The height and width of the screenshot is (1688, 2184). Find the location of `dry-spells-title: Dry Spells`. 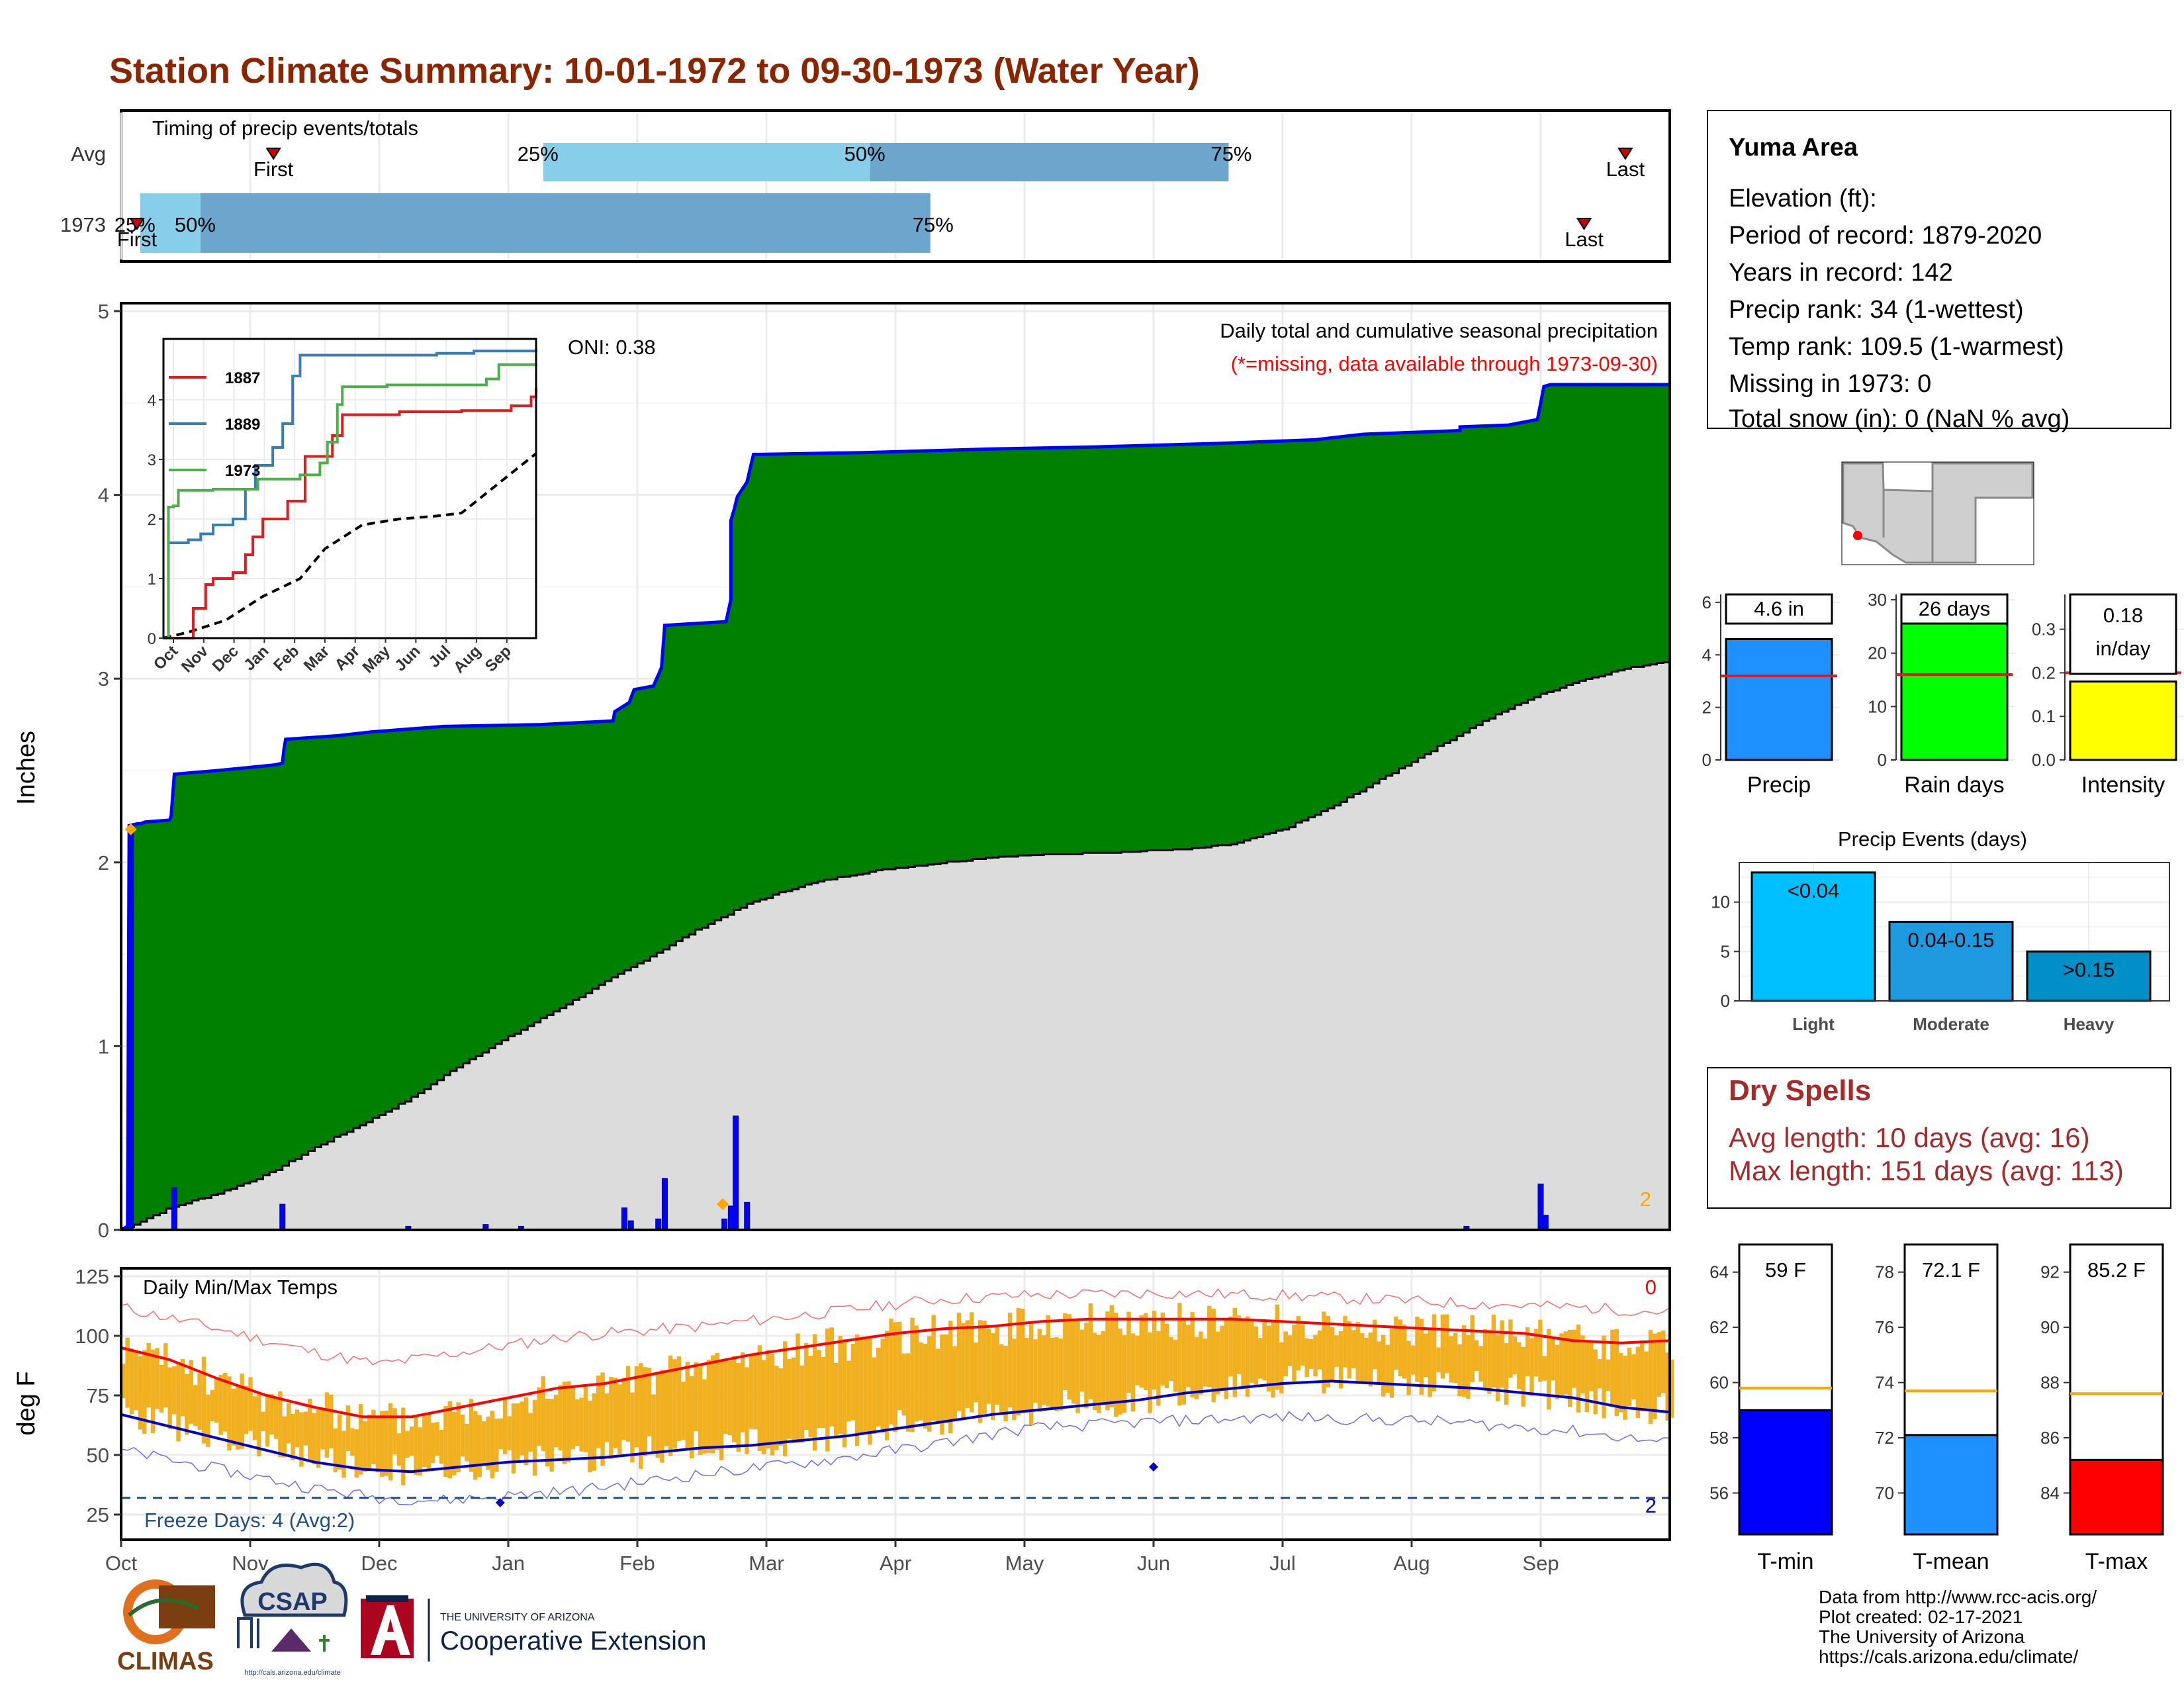

dry-spells-title: Dry Spells is located at coordinates (1800, 1090).